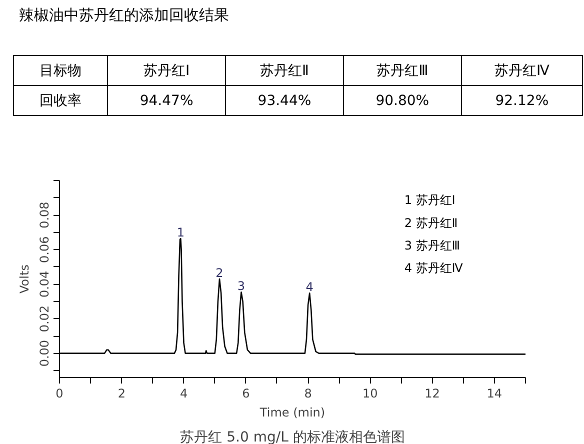 The height and width of the screenshot is (444, 584). Describe the element at coordinates (402, 71) in the screenshot. I see `text: 苏丹红Ⅲ` at that location.